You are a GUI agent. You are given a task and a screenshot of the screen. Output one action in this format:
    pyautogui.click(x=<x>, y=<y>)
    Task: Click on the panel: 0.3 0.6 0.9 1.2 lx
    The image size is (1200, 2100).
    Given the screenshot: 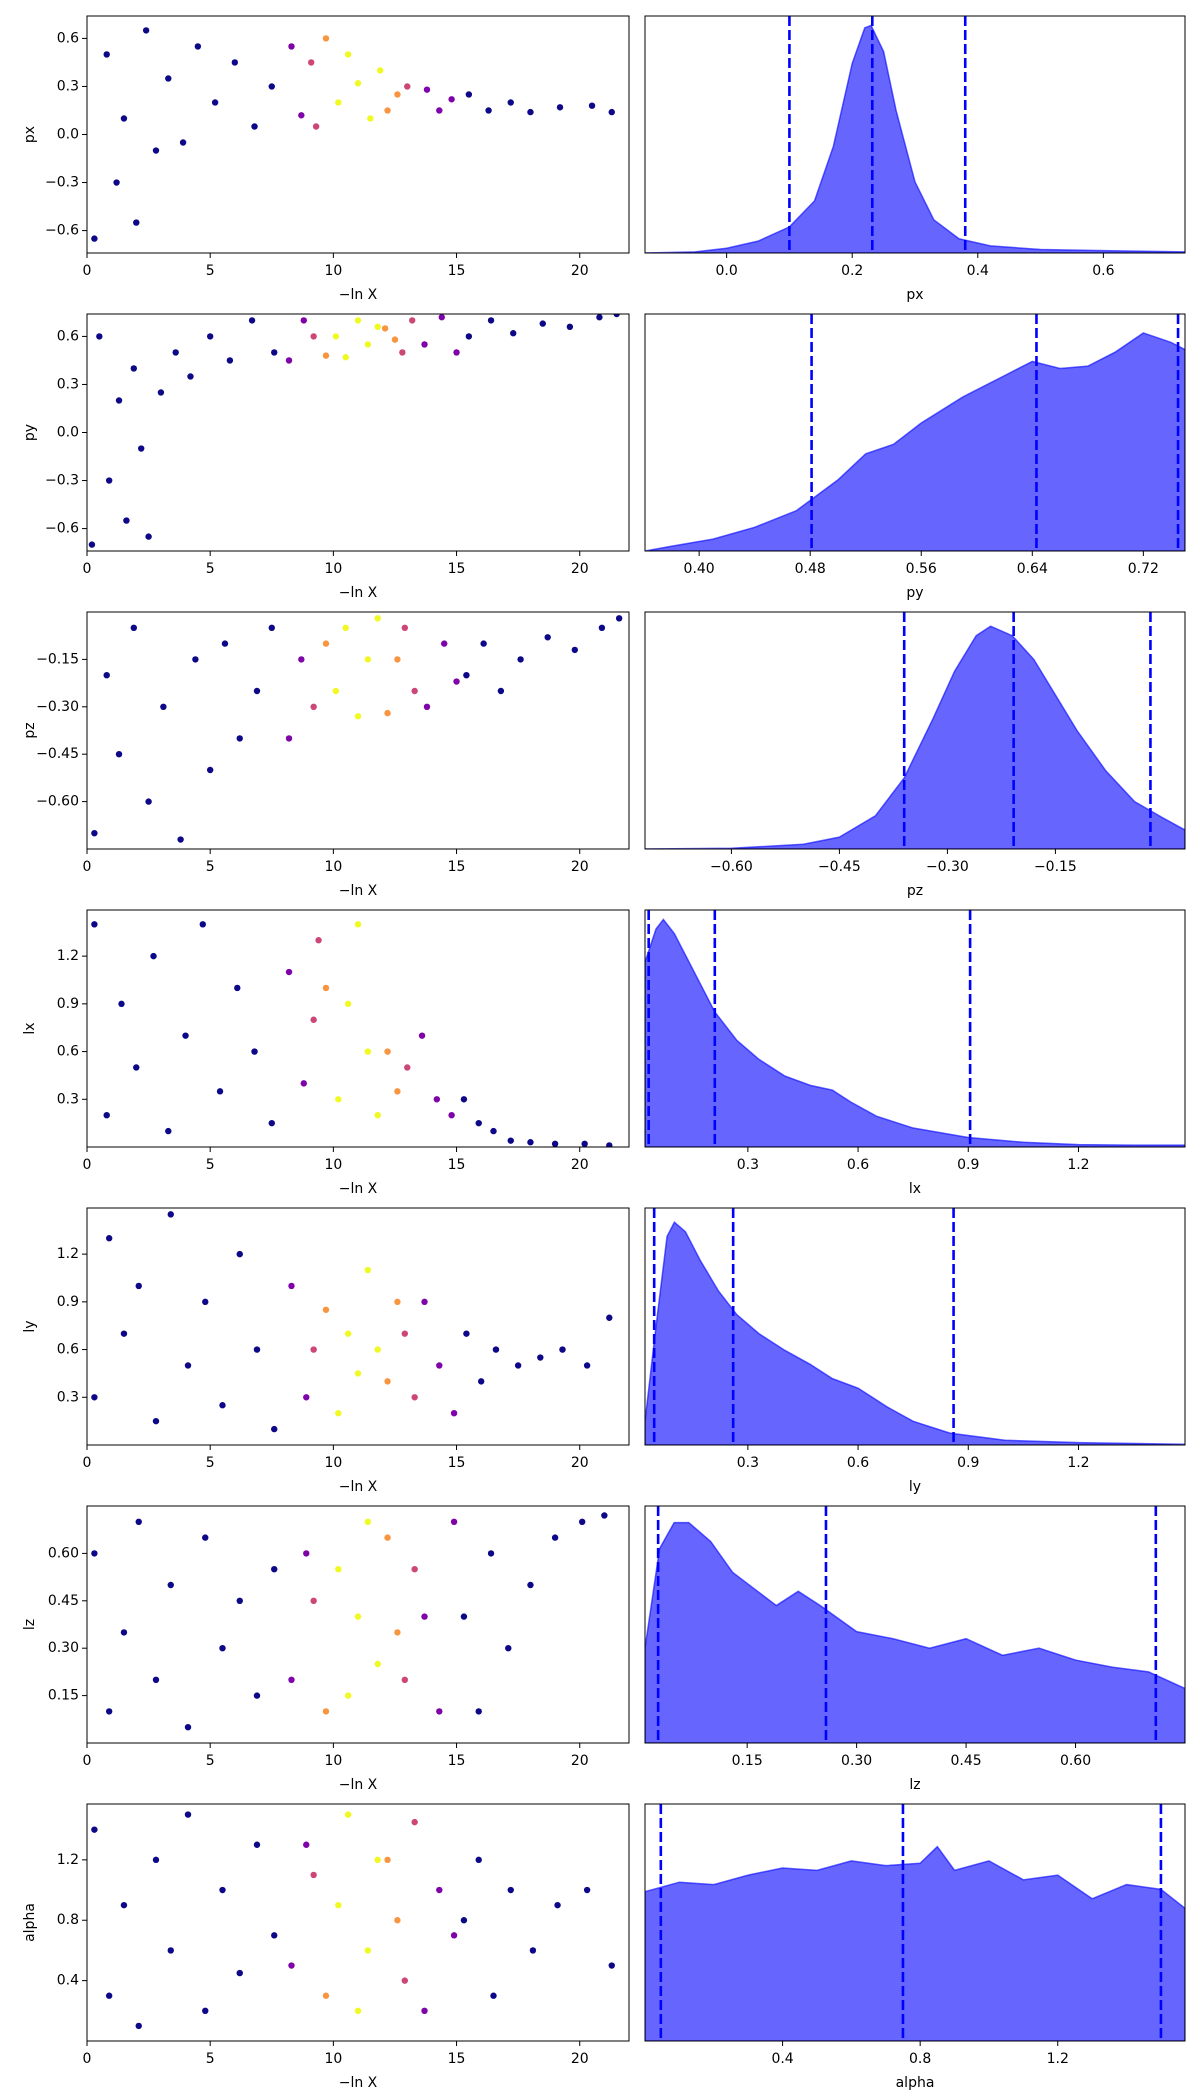 What is the action you would take?
    pyautogui.click(x=915, y=1053)
    